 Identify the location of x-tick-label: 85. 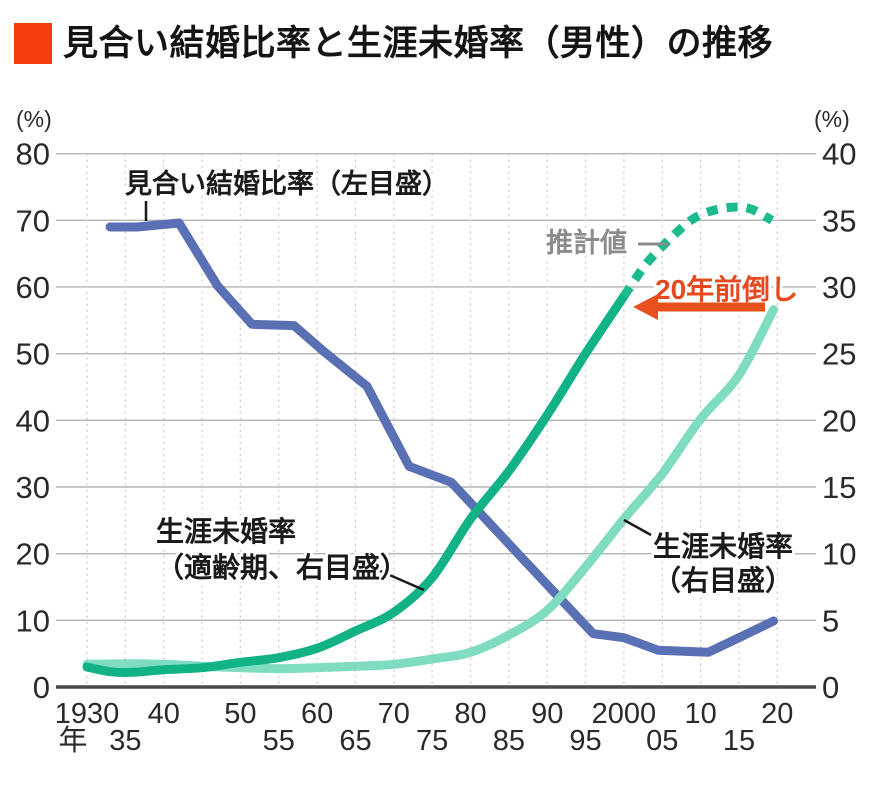
(509, 741).